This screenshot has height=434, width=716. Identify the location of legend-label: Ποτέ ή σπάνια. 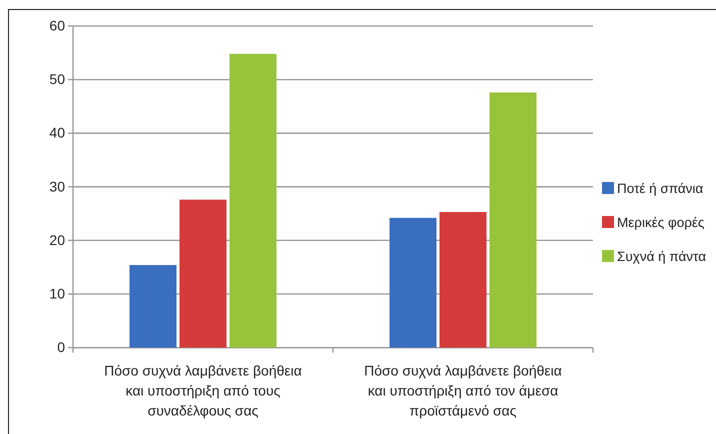
(660, 188).